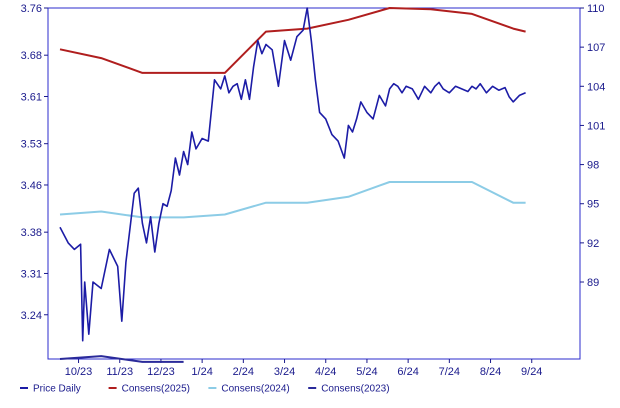  Describe the element at coordinates (592, 146) in the screenshot. I see `right-axis: 89 92 95 98 101 104 107 110` at that location.